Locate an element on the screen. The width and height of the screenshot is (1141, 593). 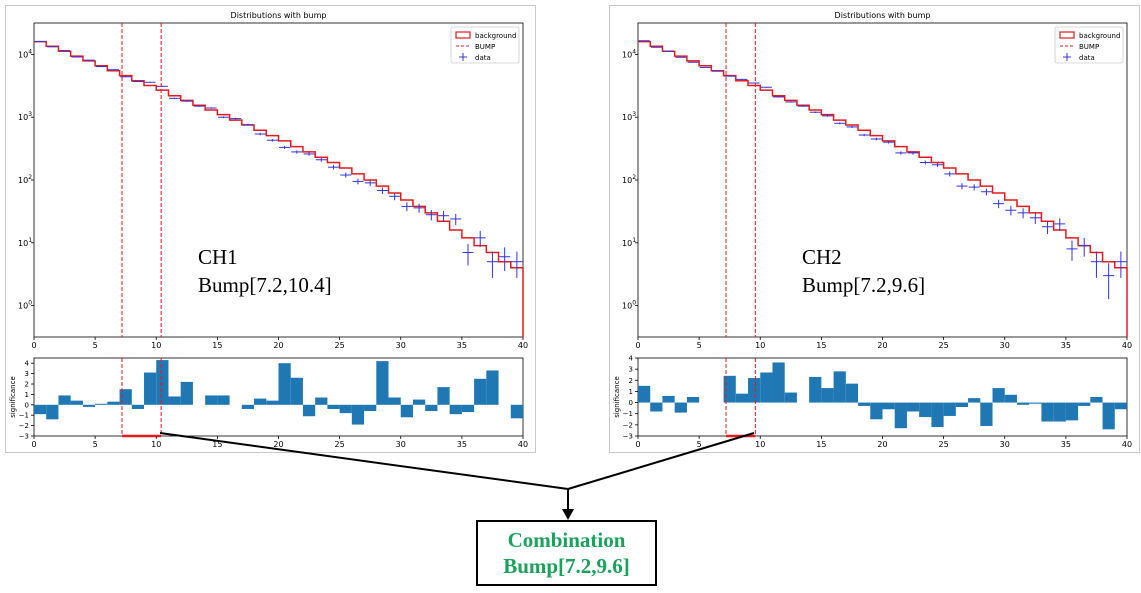
sig-x-tick-label: 0 is located at coordinates (637, 444).